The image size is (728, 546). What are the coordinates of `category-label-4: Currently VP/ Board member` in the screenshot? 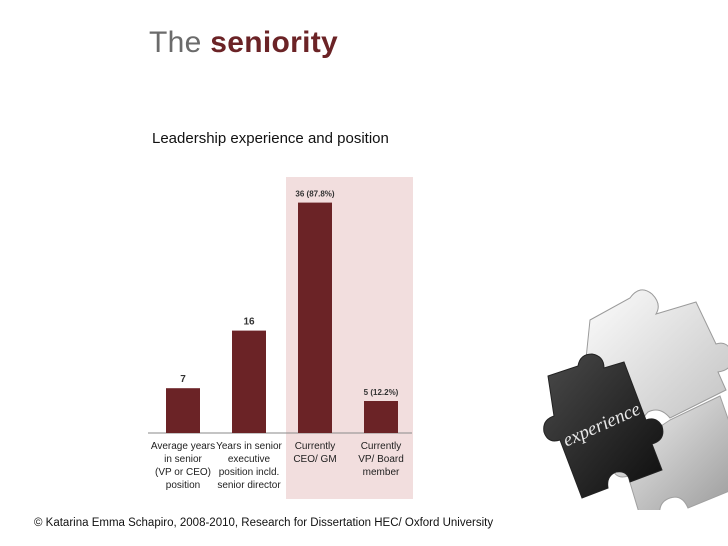 It's located at (381, 459).